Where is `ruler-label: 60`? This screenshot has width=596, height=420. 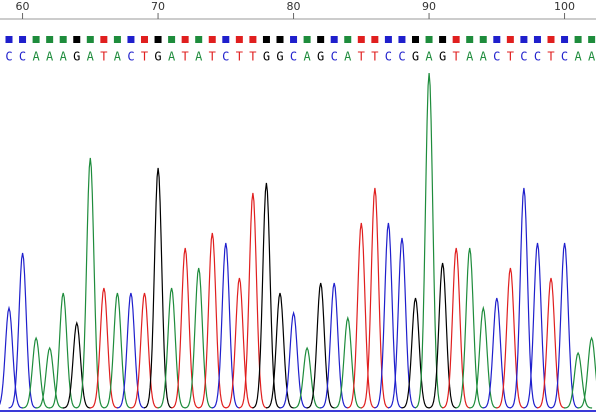
ruler-label: 60 is located at coordinates (23, 6).